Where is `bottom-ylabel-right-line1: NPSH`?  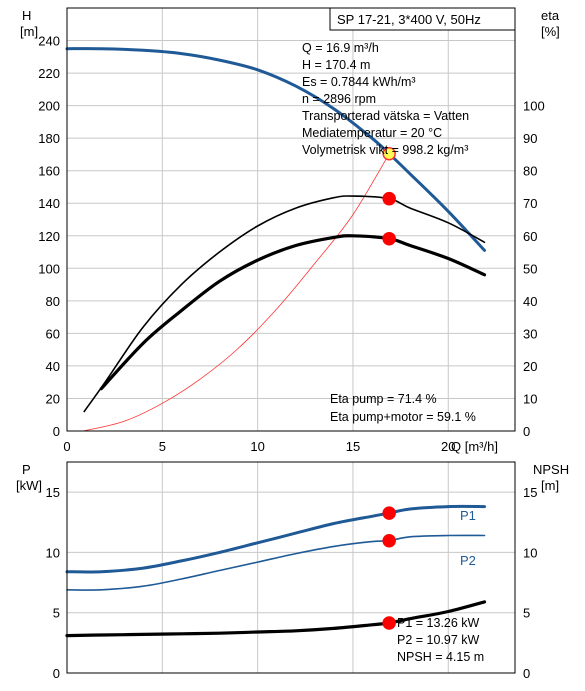 bottom-ylabel-right-line1: NPSH is located at coordinates (551, 469).